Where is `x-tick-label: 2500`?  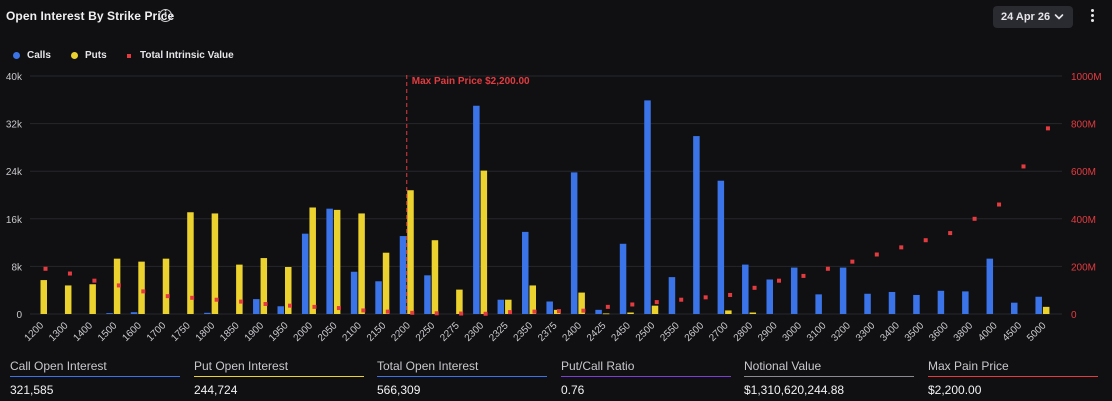 x-tick-label: 2500 is located at coordinates (646, 332).